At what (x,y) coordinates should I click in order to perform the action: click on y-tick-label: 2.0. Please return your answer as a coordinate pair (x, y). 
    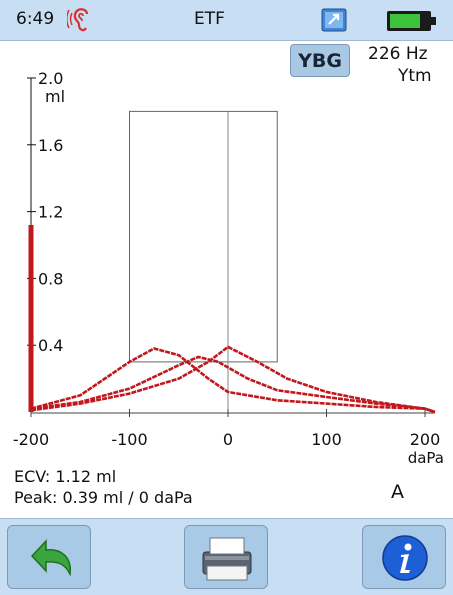
    Looking at the image, I should click on (50, 78).